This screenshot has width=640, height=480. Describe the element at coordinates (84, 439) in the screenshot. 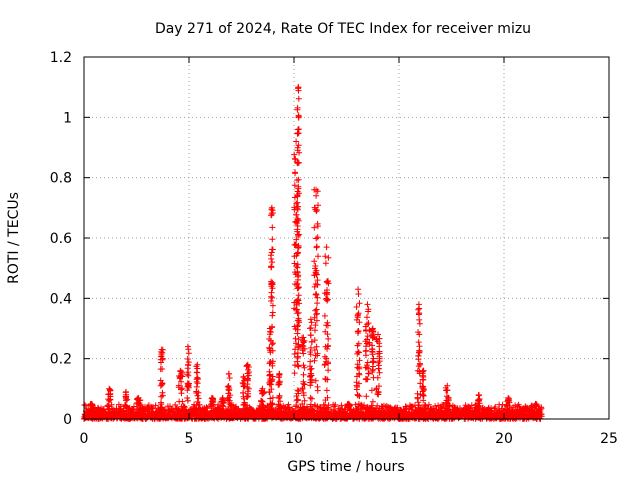

I see `x-tick-label: 0` at that location.